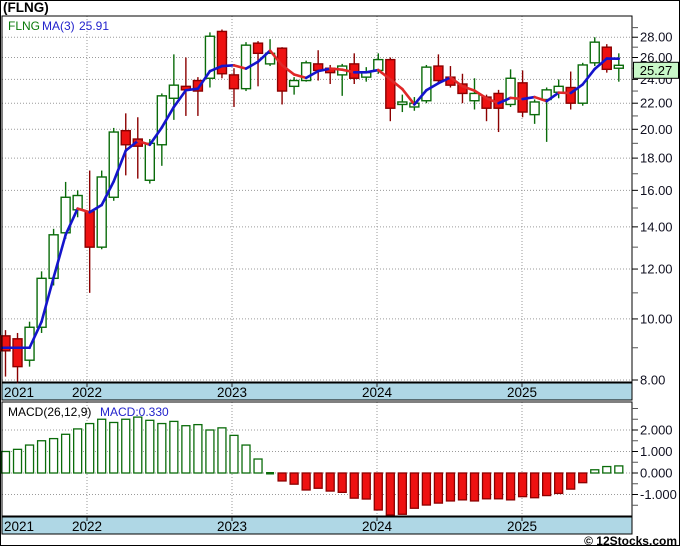 This screenshot has height=546, width=680. I want to click on price-axis-label: 8.00, so click(652, 379).